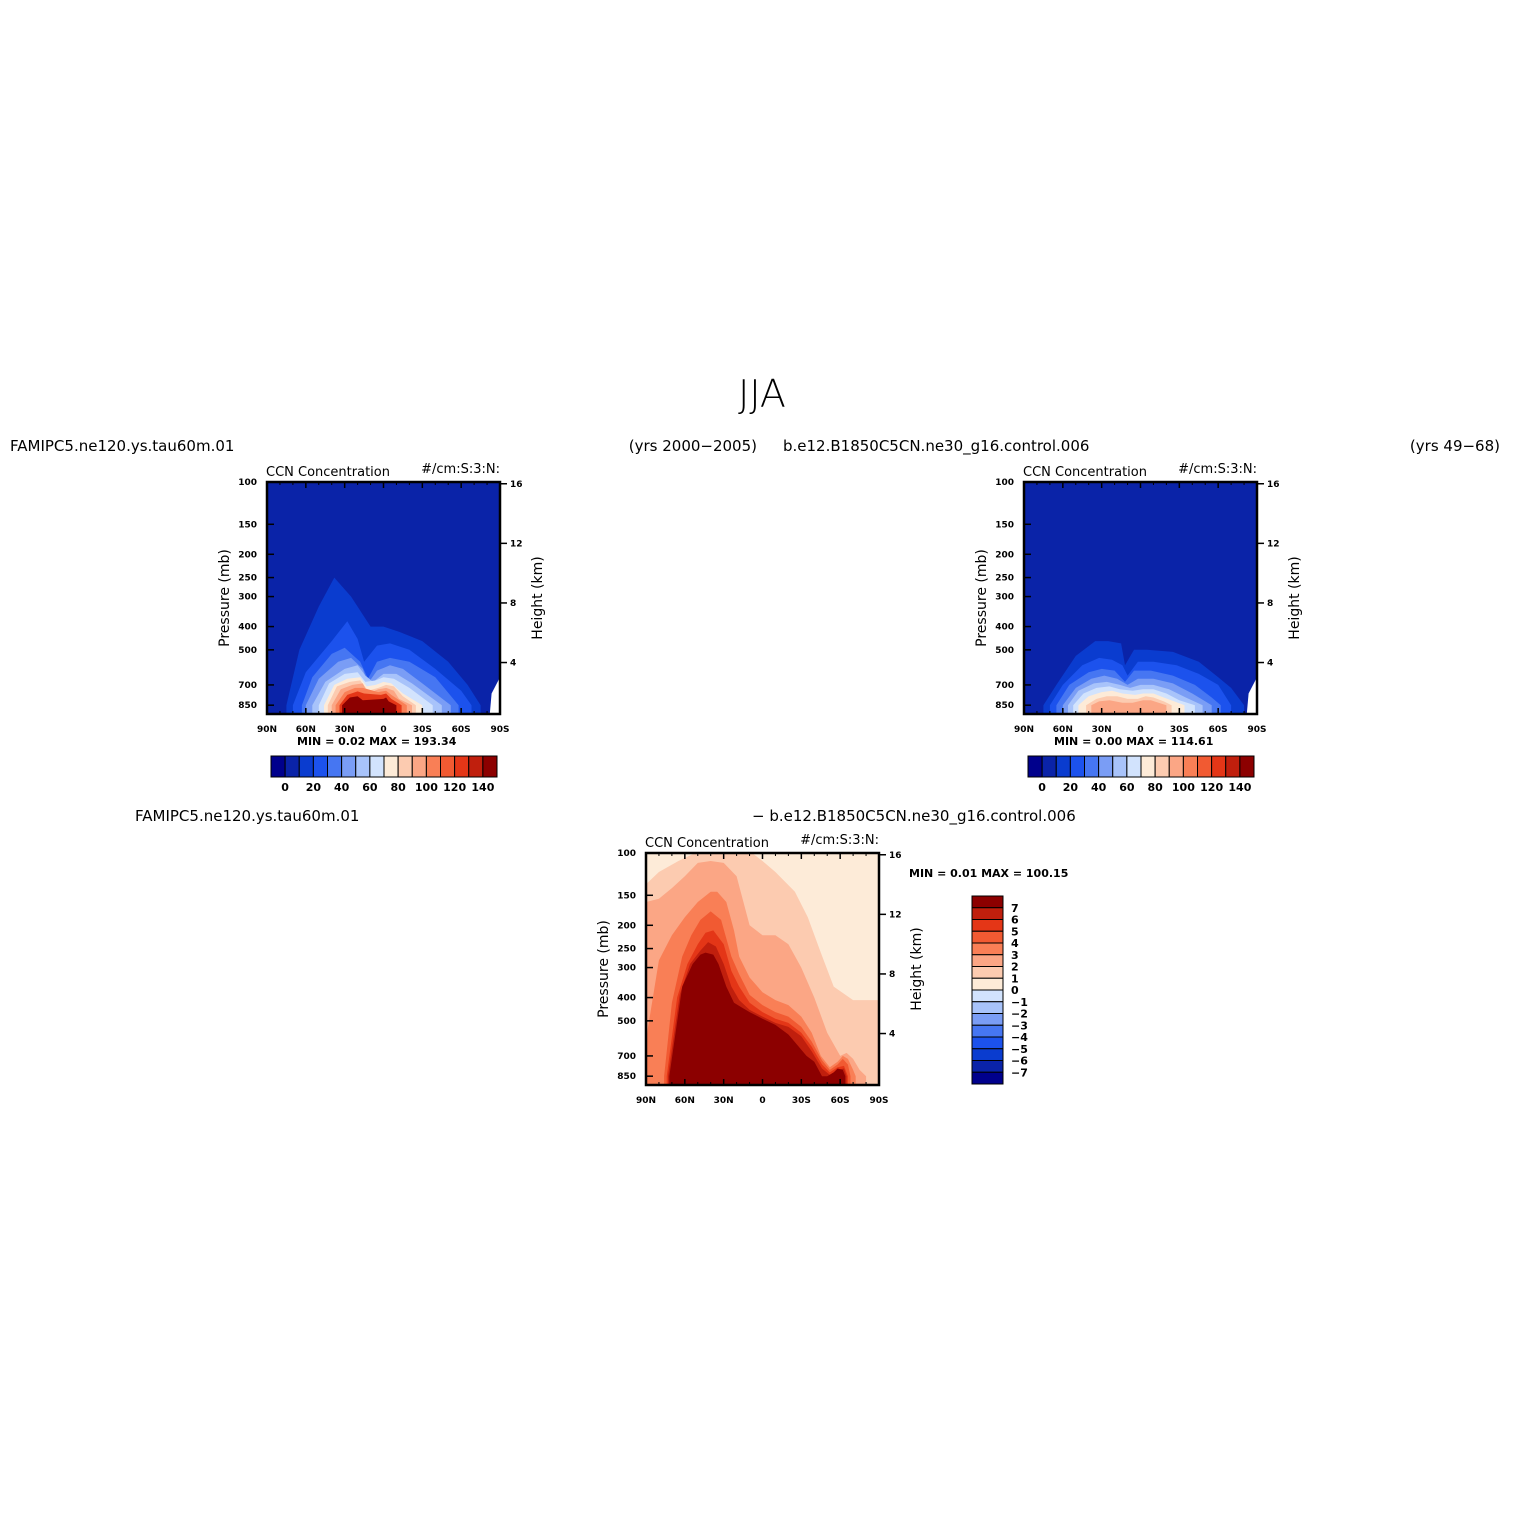  Describe the element at coordinates (342, 787) in the screenshot. I see `colorbar-label: 40` at that location.